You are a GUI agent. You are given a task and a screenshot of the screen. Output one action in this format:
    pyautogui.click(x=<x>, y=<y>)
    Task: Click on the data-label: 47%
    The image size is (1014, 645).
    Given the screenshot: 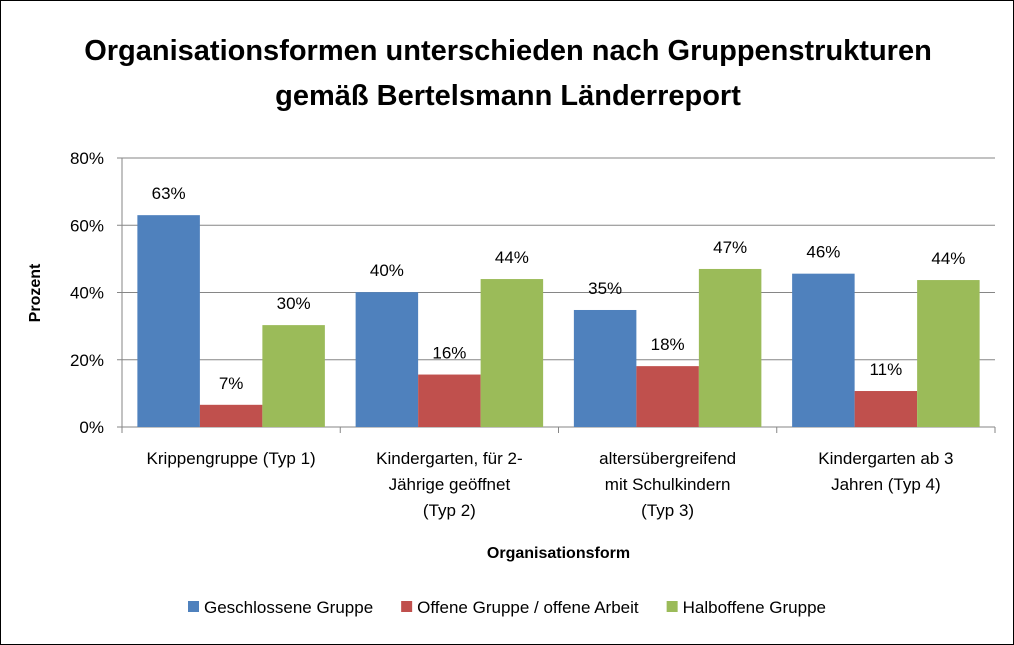 What is the action you would take?
    pyautogui.click(x=730, y=247)
    